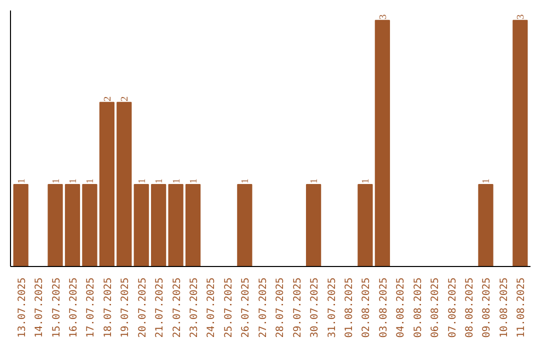 Image resolution: width=540 pixels, height=340 pixels. I want to click on x-tick-label: 01.08.2025, so click(349, 307).